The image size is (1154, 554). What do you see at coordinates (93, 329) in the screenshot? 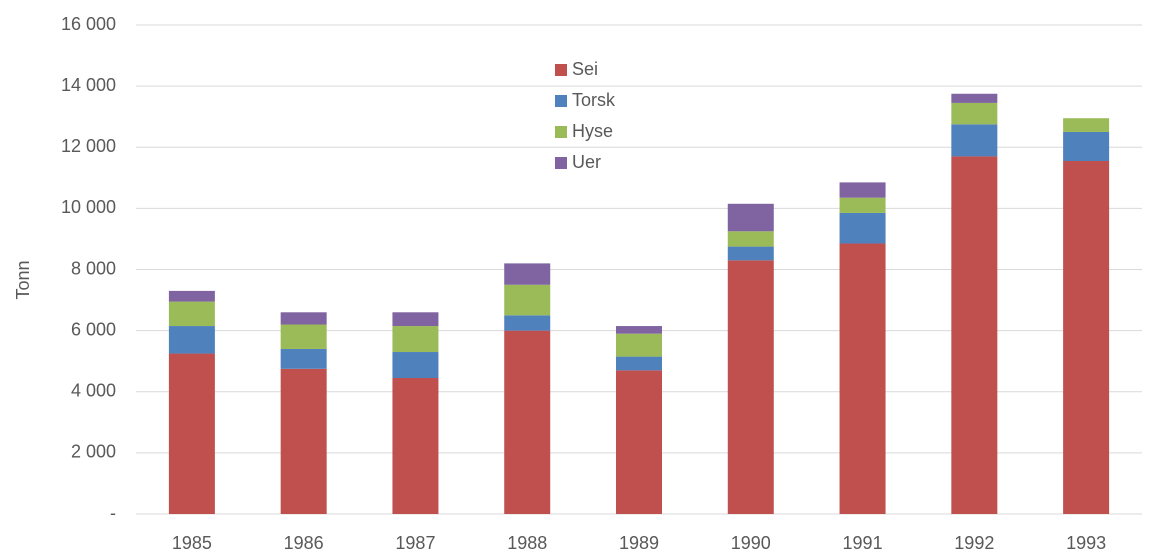
I see `y-tick-label: 6 000` at bounding box center [93, 329].